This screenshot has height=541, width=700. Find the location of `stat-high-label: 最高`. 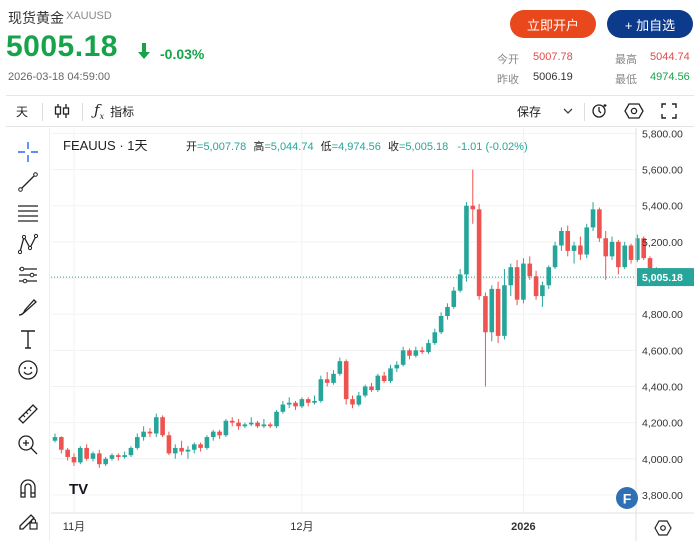

stat-high-label: 最高 is located at coordinates (626, 60).